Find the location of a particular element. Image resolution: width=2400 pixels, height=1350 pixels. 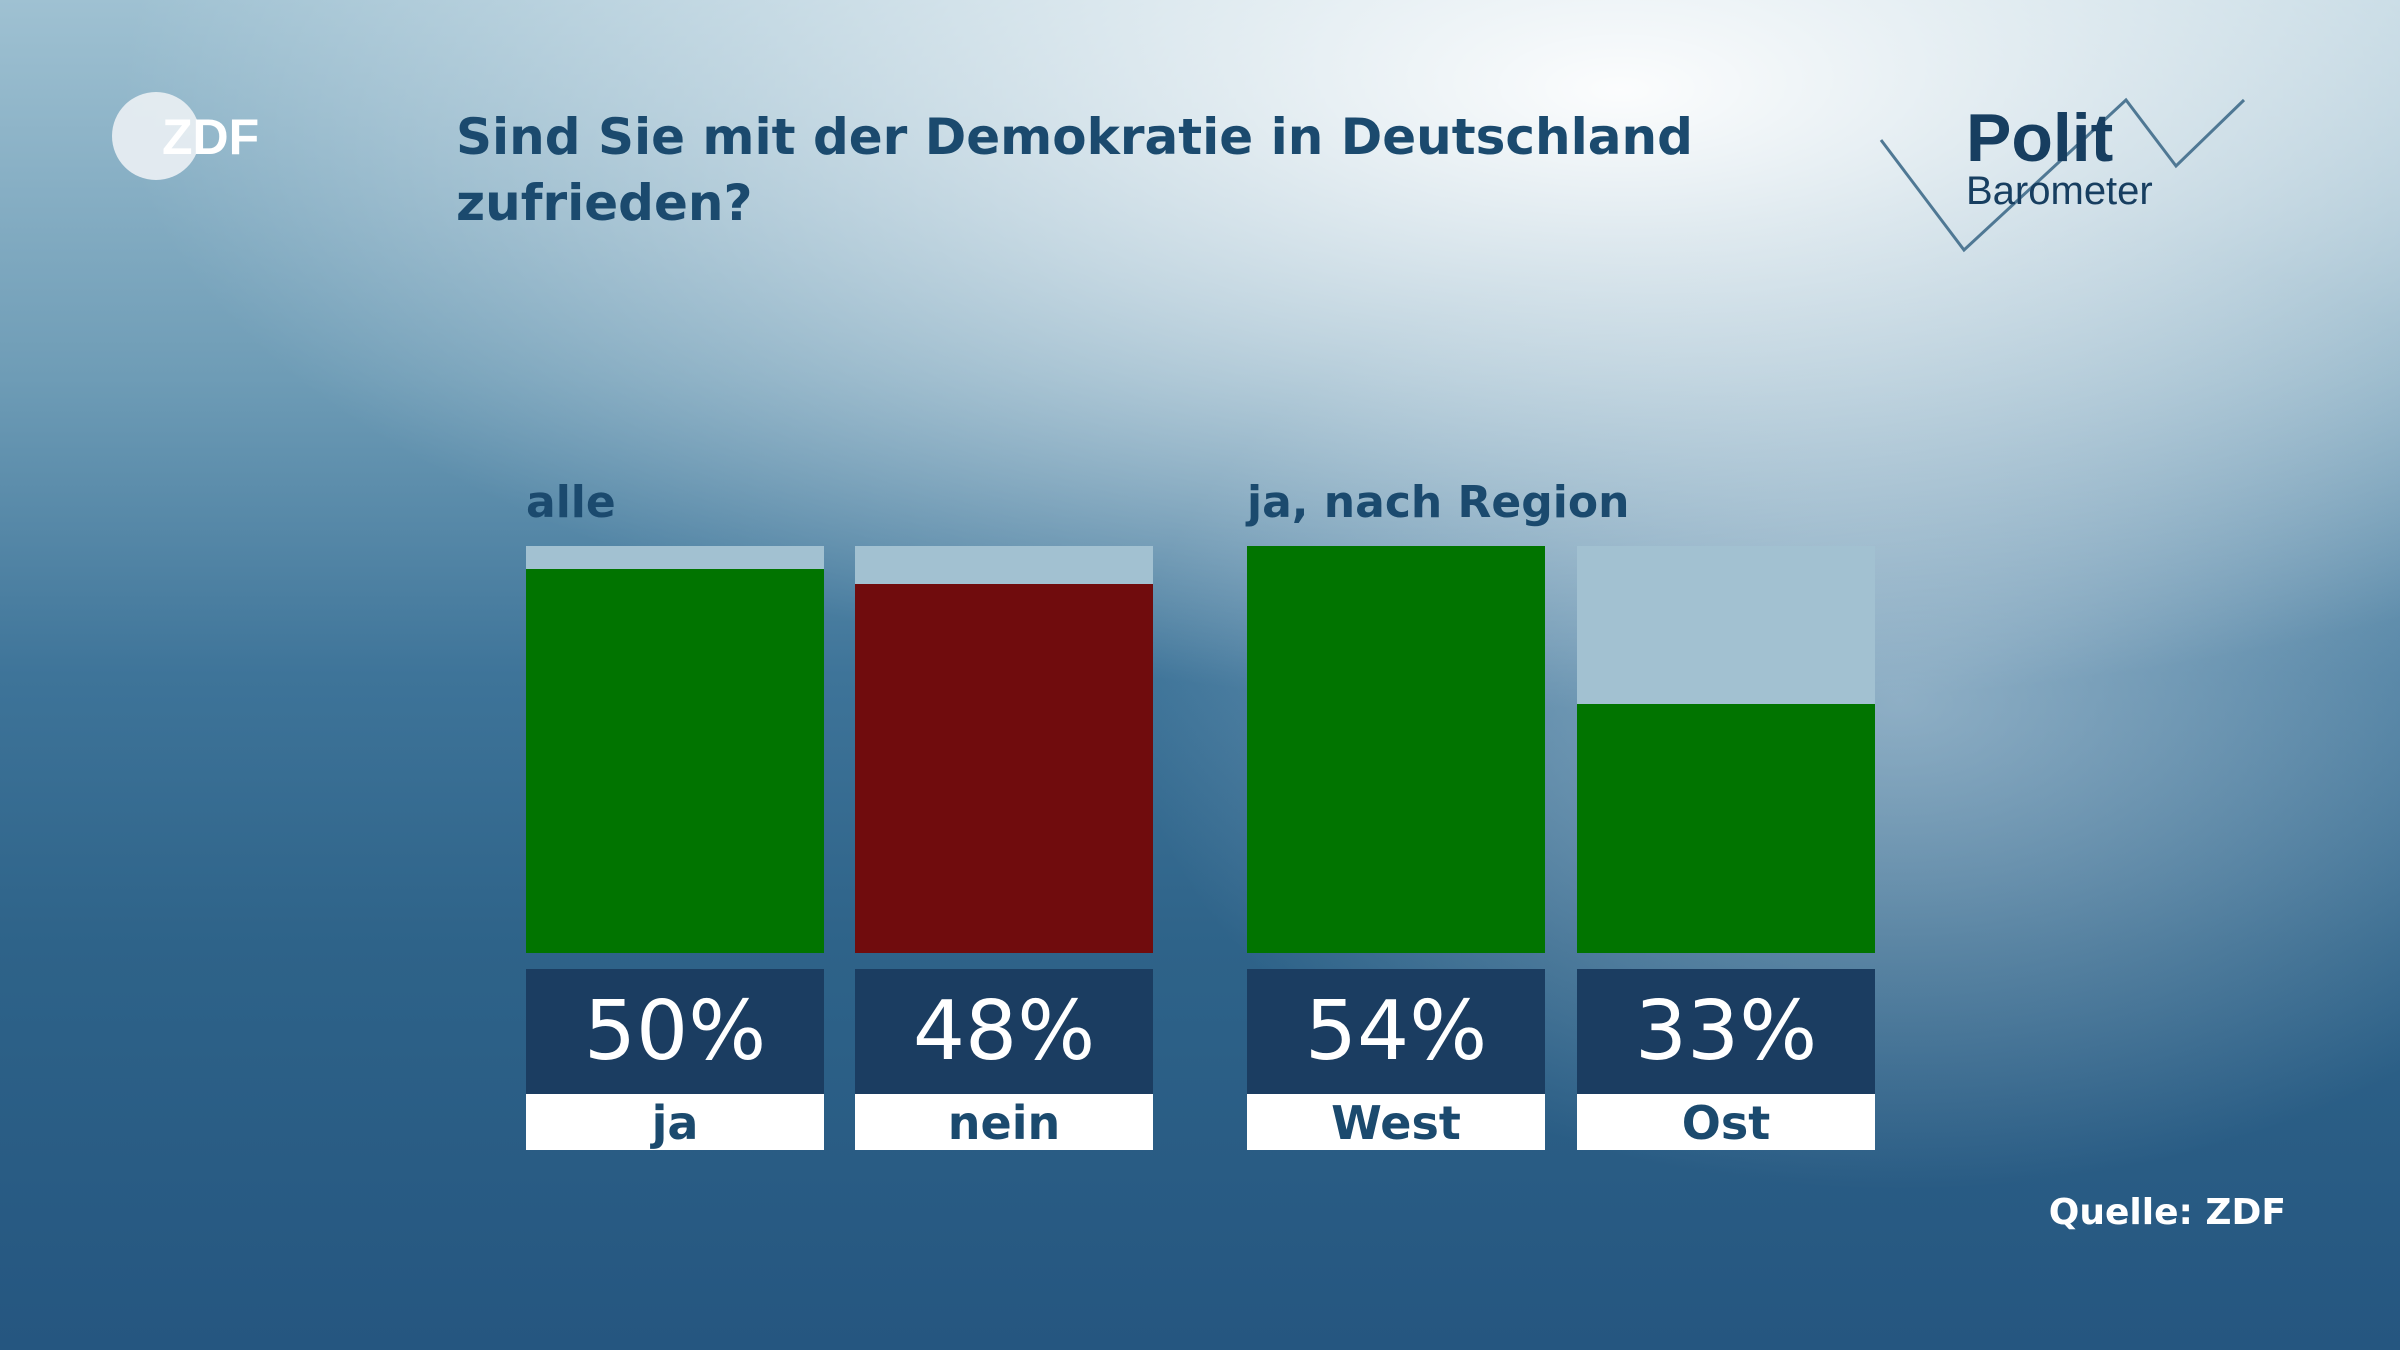

zdf-logo-mark: ZDF is located at coordinates (185, 136).